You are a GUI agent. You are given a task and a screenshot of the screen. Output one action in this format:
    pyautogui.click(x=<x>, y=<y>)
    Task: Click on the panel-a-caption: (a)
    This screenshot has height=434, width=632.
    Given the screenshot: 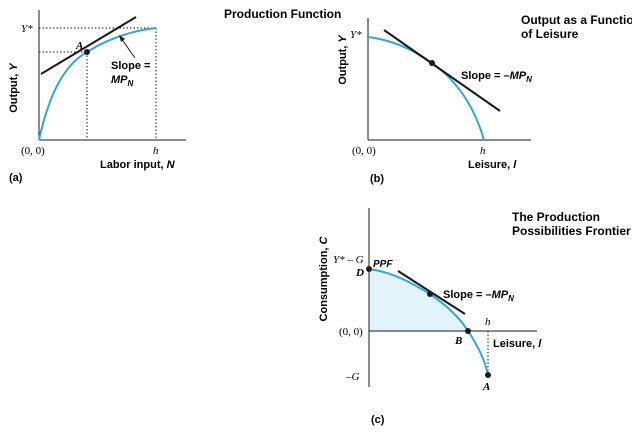 What is the action you would take?
    pyautogui.click(x=16, y=178)
    